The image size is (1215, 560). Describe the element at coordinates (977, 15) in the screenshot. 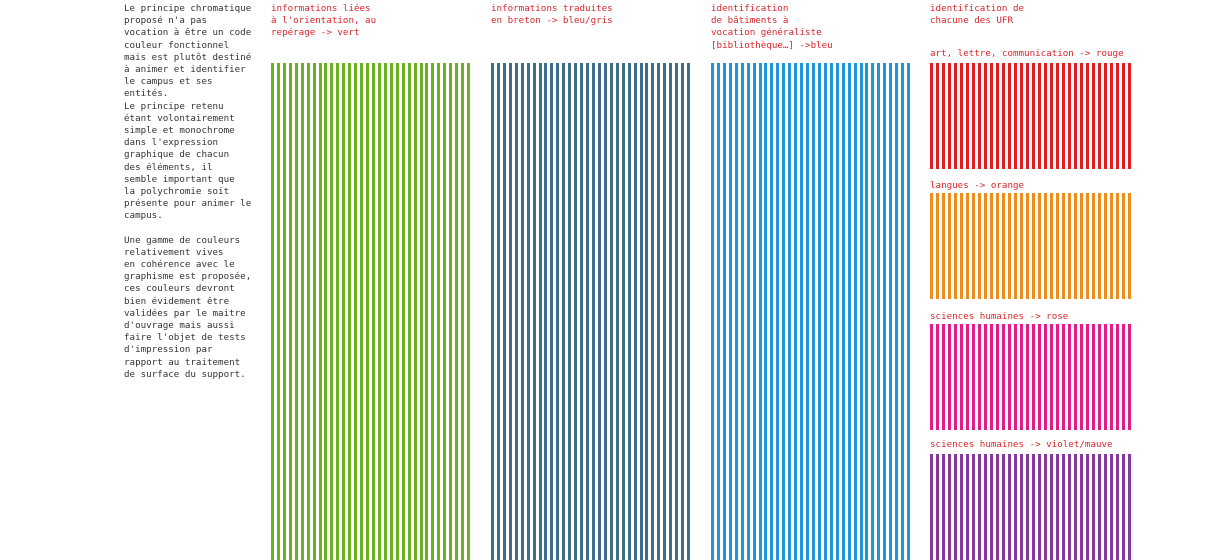

I see `ufr-heading: identification de chacune des UFR` at that location.